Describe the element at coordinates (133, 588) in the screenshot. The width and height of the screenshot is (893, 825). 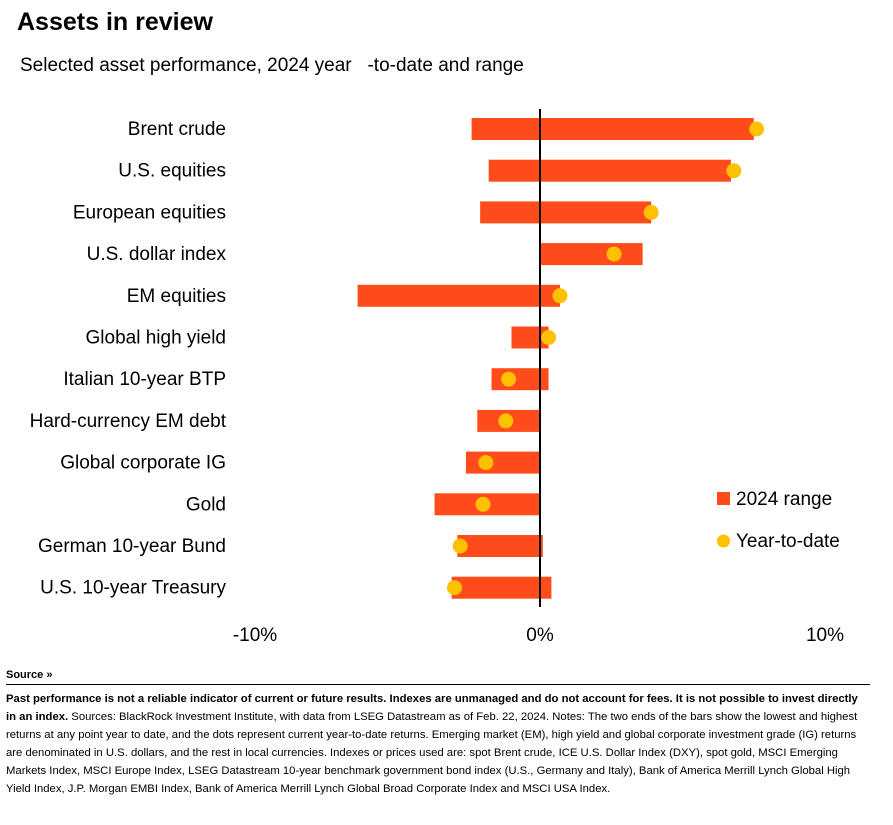
I see `category-label: U.S. 10-year Treasury` at that location.